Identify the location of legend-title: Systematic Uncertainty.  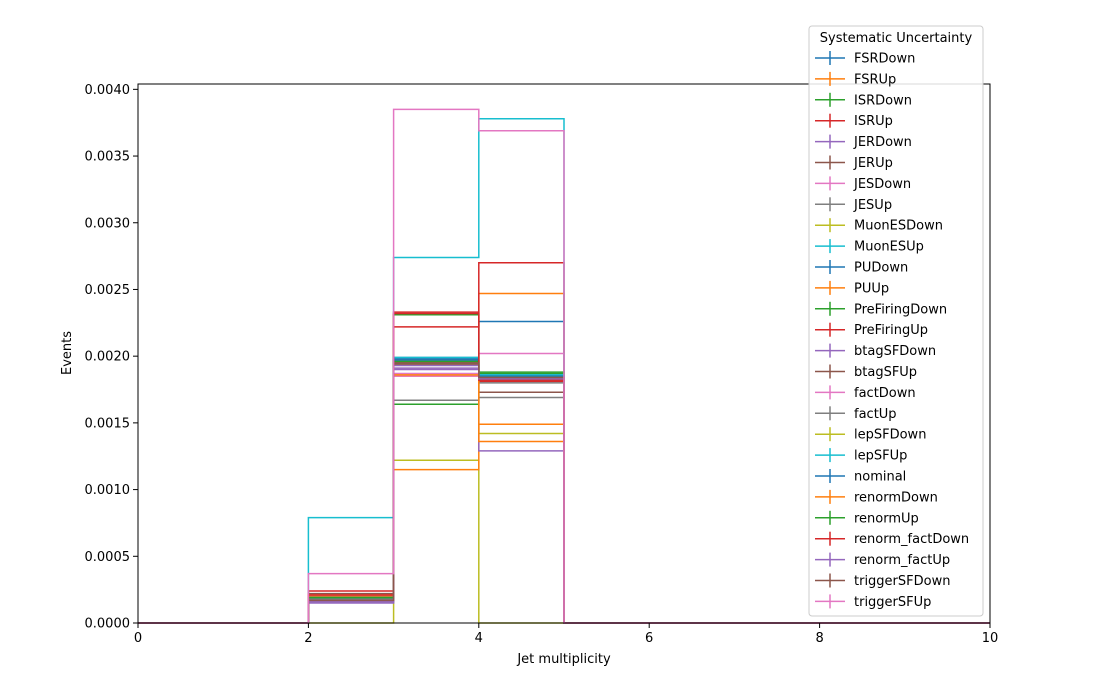
(896, 38).